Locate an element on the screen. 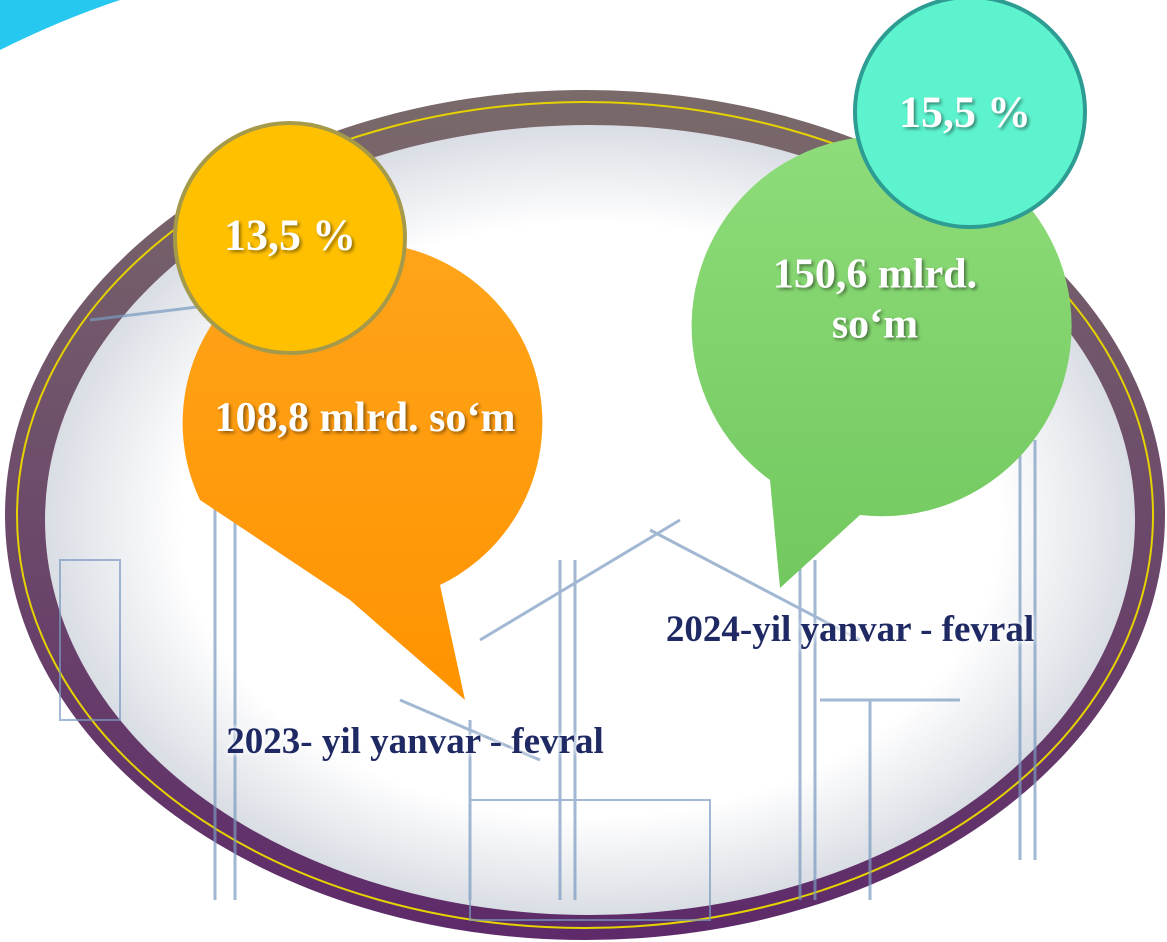 The width and height of the screenshot is (1167, 942). period-2023: 2023- yil yanvar - fevral is located at coordinates (415, 741).